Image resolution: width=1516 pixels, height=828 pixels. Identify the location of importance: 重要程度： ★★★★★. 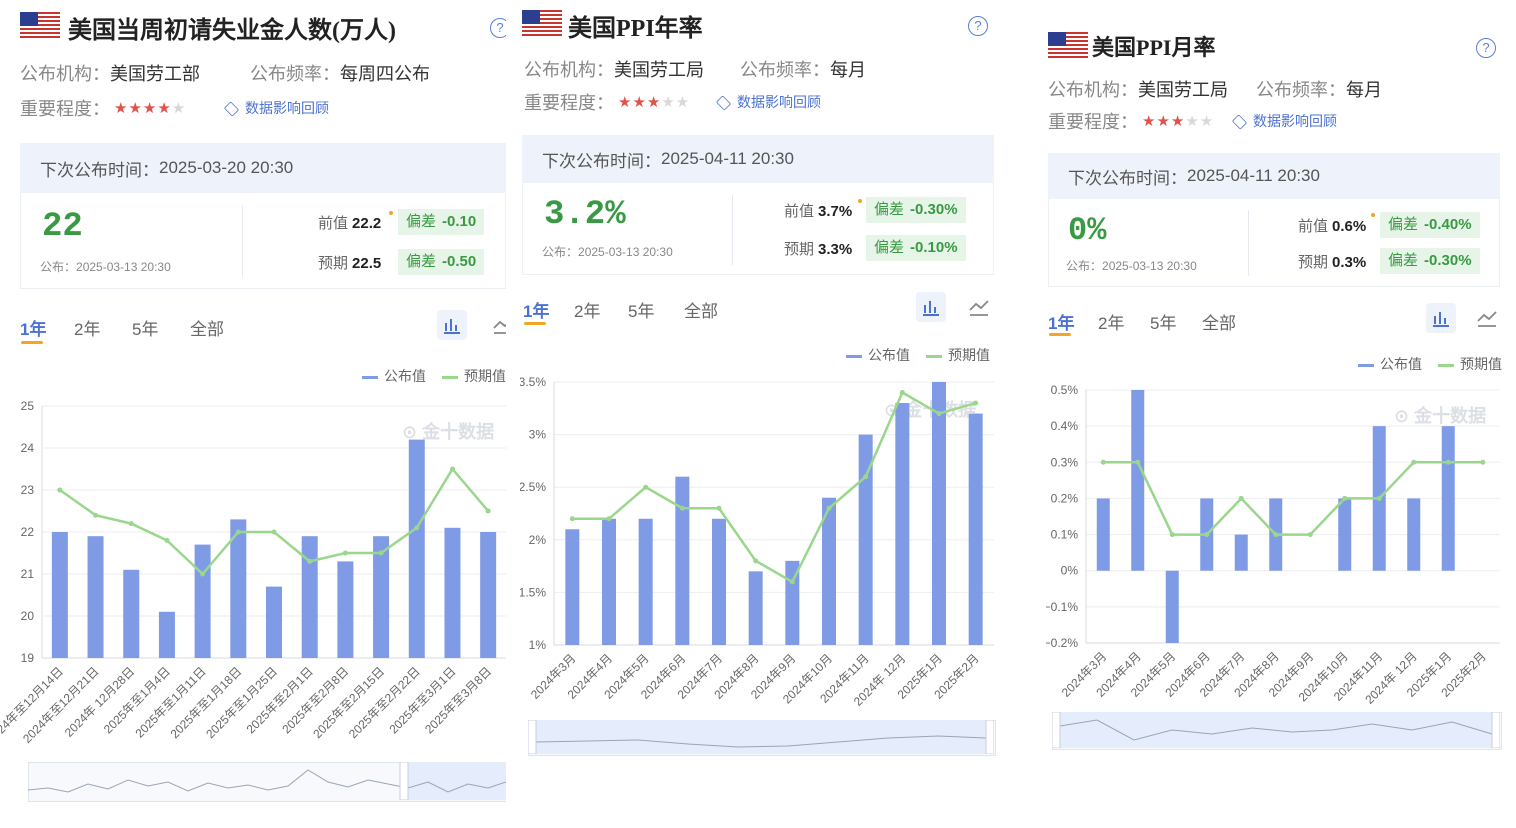
(1131, 122).